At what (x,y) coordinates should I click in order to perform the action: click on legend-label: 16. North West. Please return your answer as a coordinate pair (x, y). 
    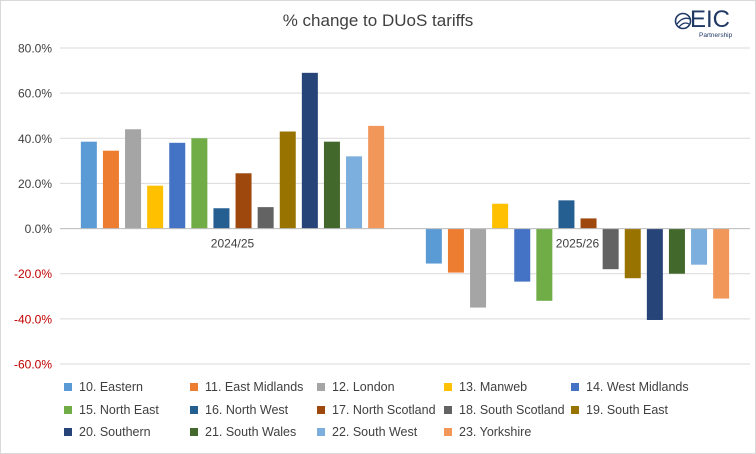
    Looking at the image, I should click on (247, 409).